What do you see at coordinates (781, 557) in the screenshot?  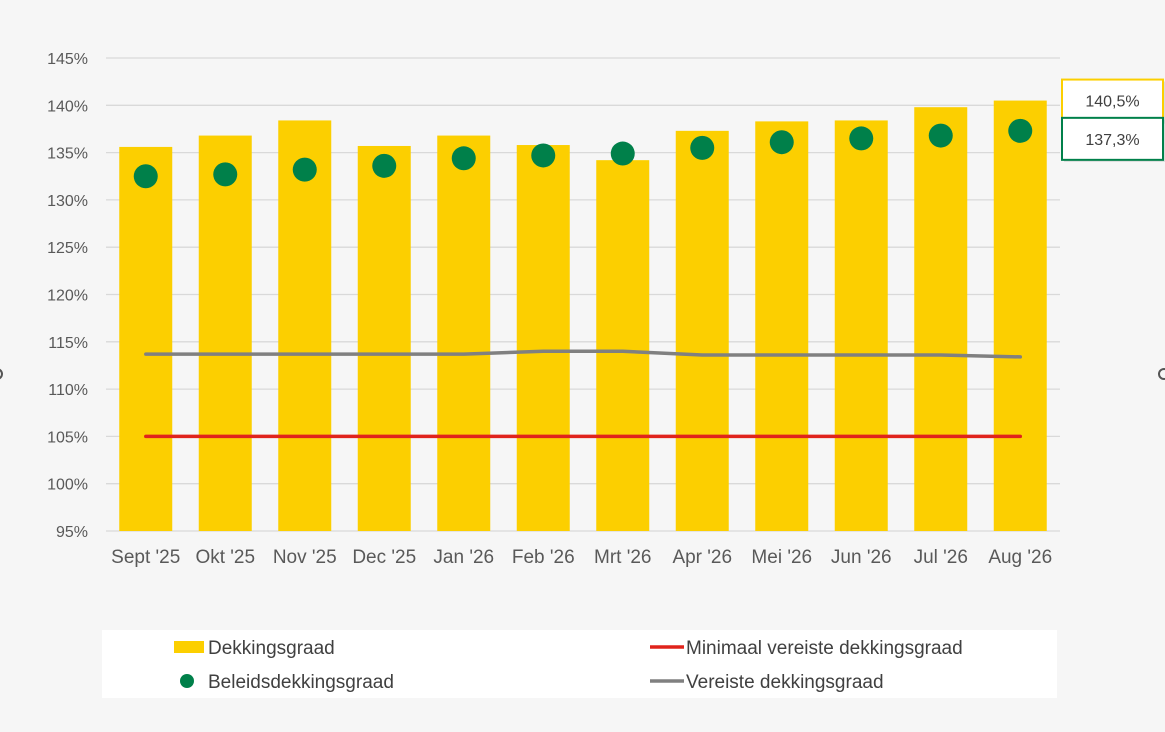 I see `x-tick-label: Mei '26` at bounding box center [781, 557].